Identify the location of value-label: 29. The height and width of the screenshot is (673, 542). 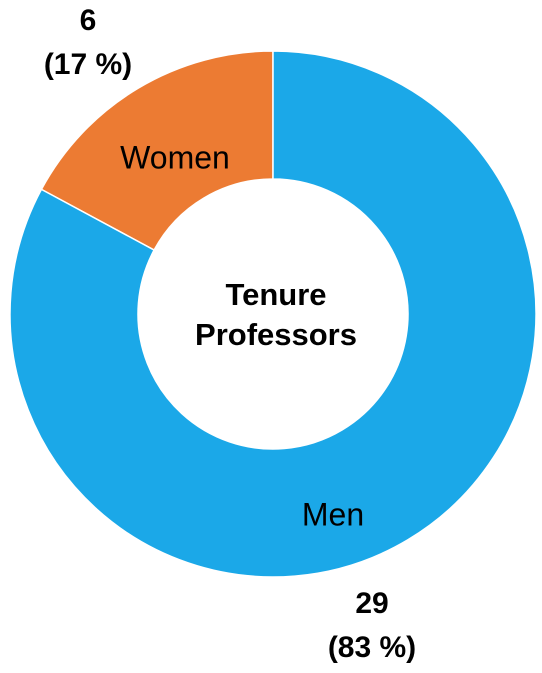
(371, 603).